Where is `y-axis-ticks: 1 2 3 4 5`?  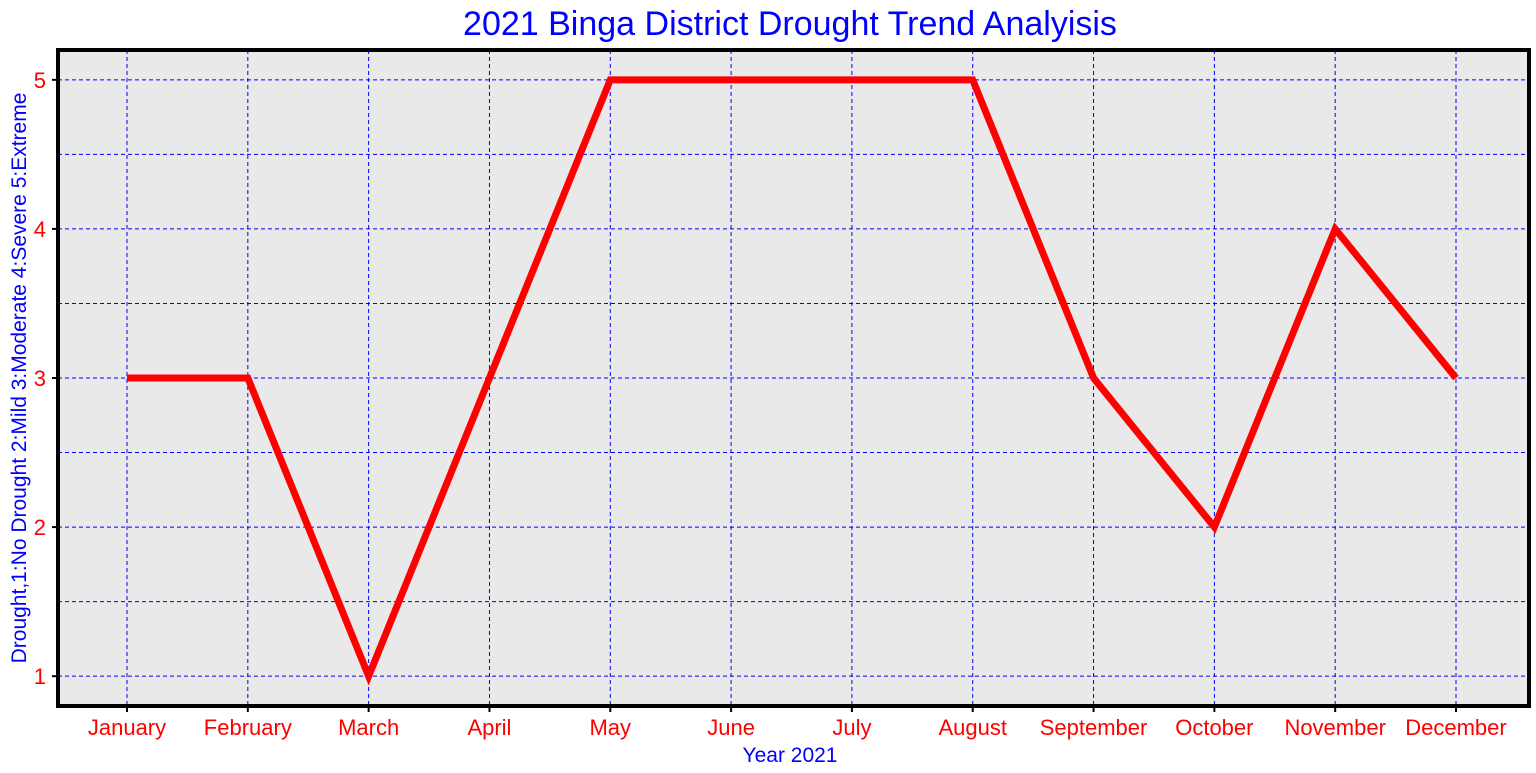
y-axis-ticks: 1 2 3 4 5 is located at coordinates (46, 378).